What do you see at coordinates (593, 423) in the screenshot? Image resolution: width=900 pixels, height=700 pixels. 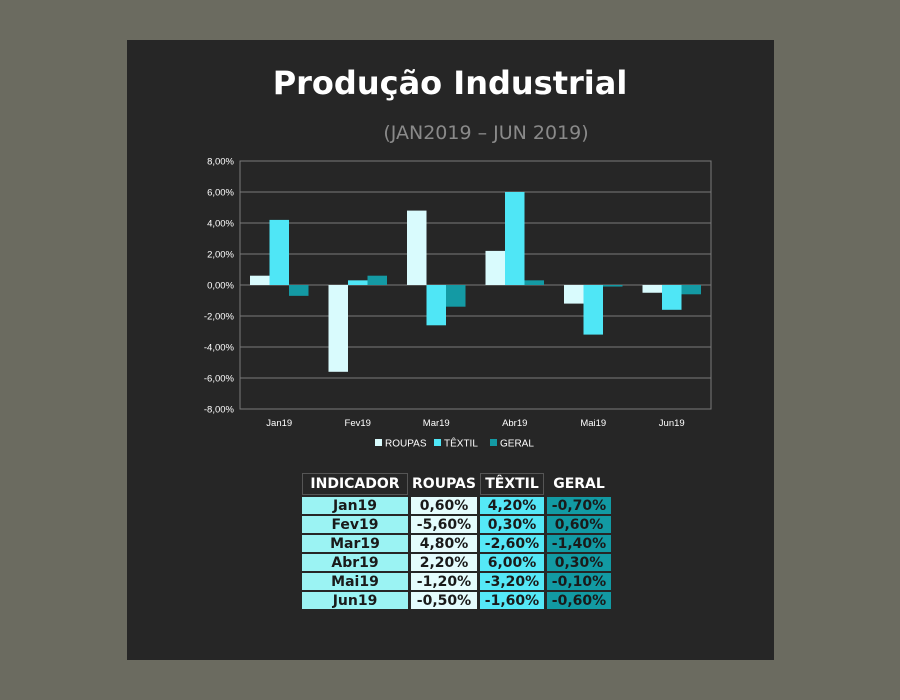 I see `x-tick-label: Mai19` at bounding box center [593, 423].